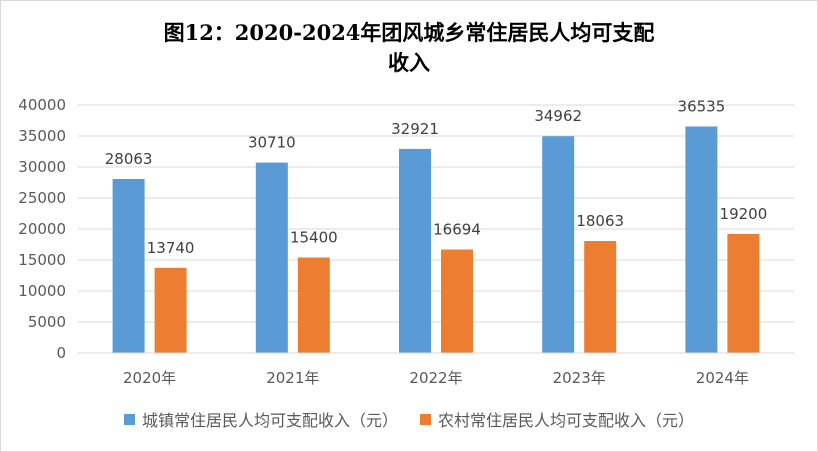  I want to click on x-tick-label: 2024年, so click(722, 378).